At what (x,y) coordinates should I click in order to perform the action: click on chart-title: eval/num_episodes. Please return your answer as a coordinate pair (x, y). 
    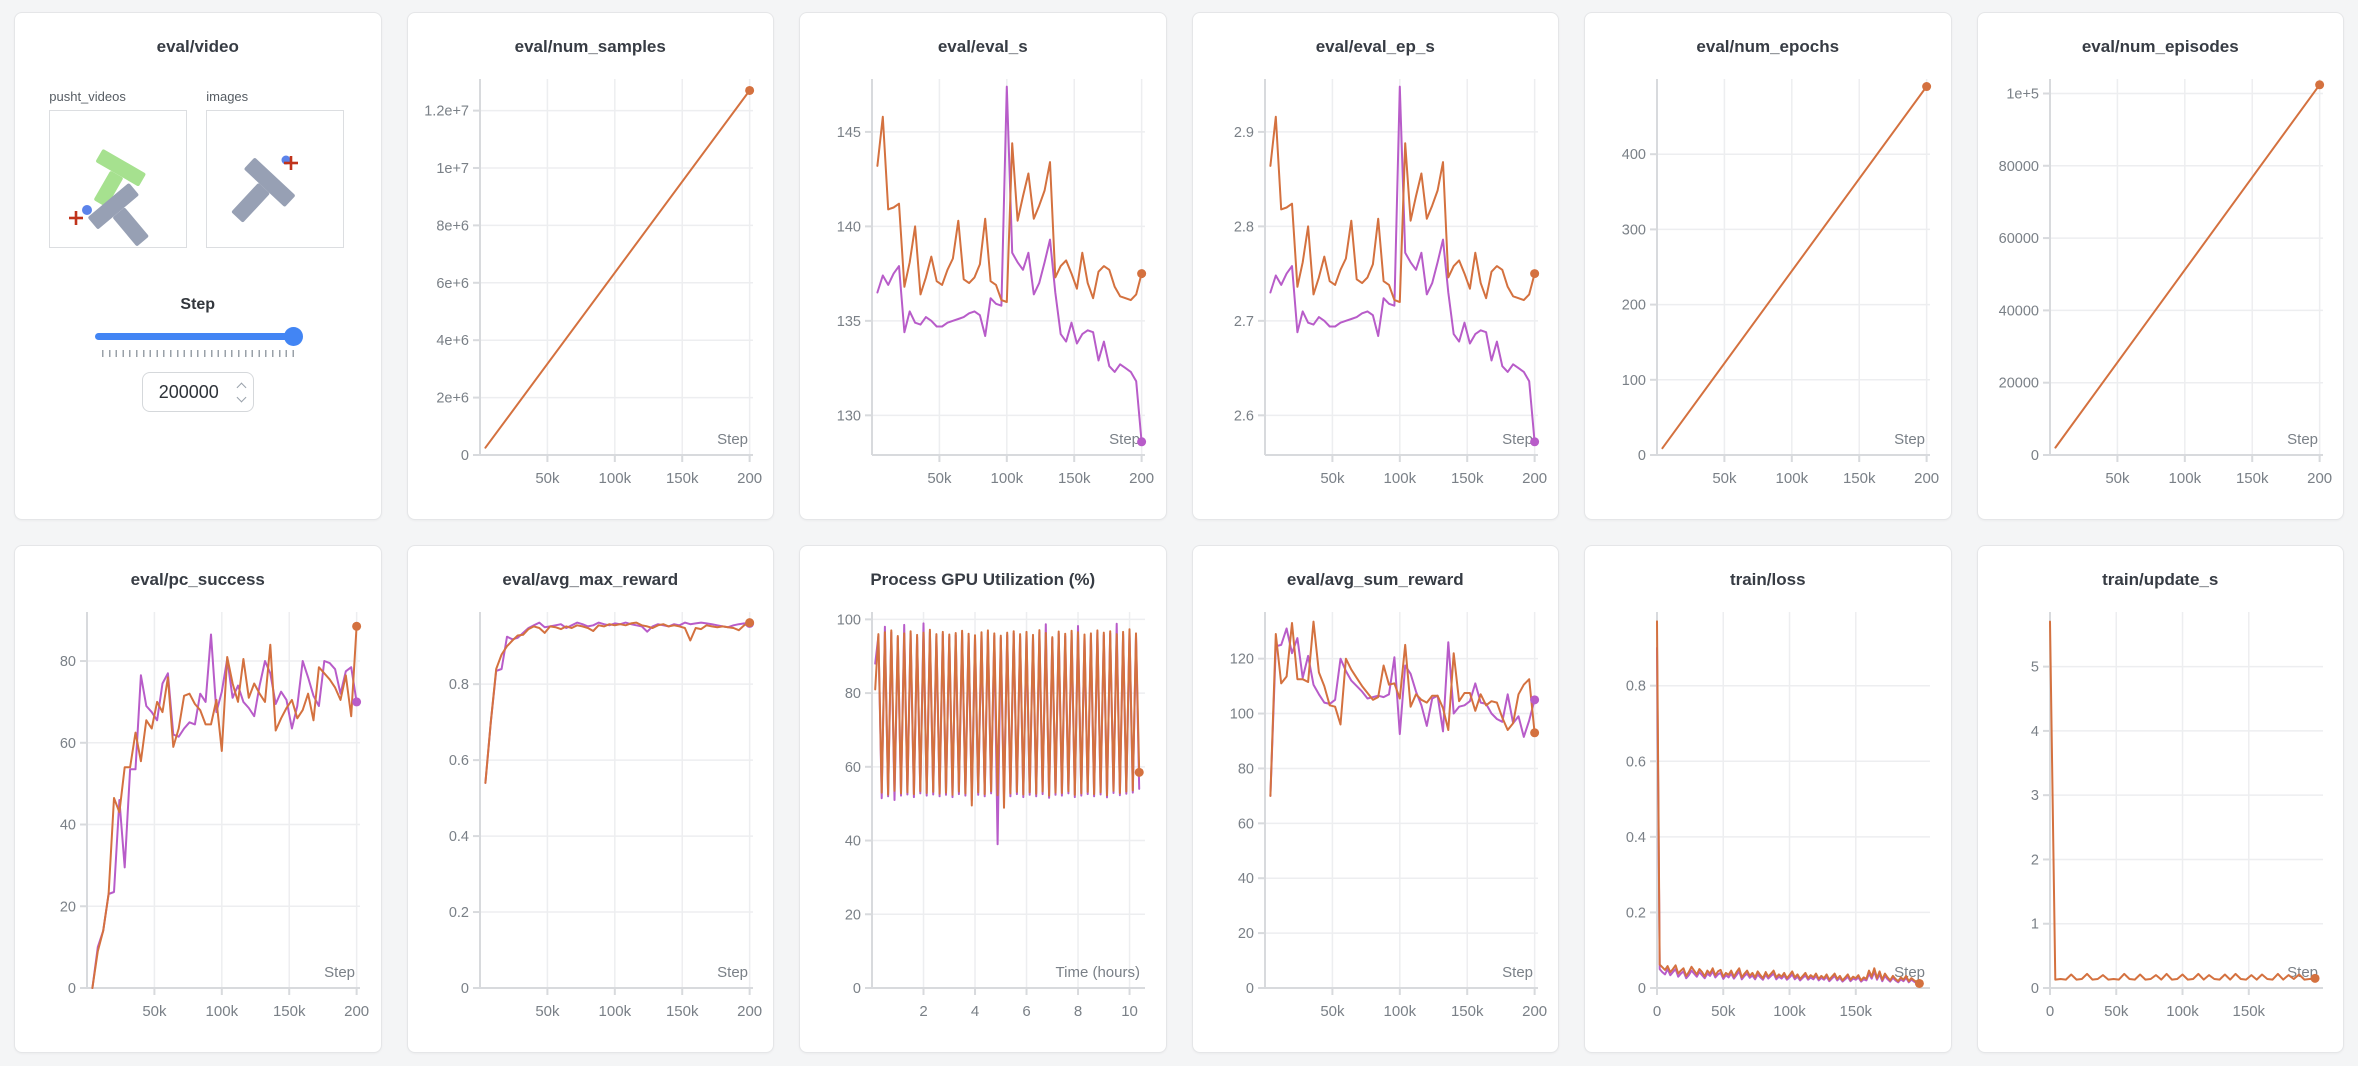
    Looking at the image, I should click on (2160, 46).